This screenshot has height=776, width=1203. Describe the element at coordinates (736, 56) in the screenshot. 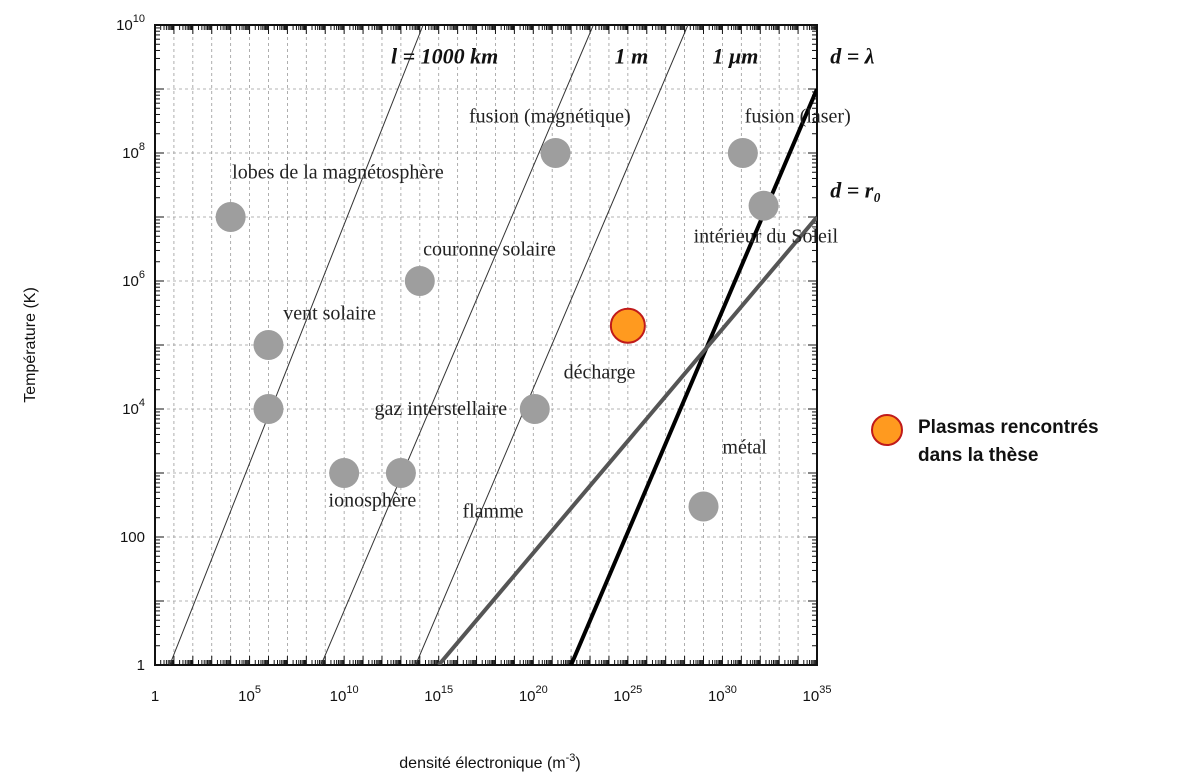

I see `line-label: 1 μm` at that location.